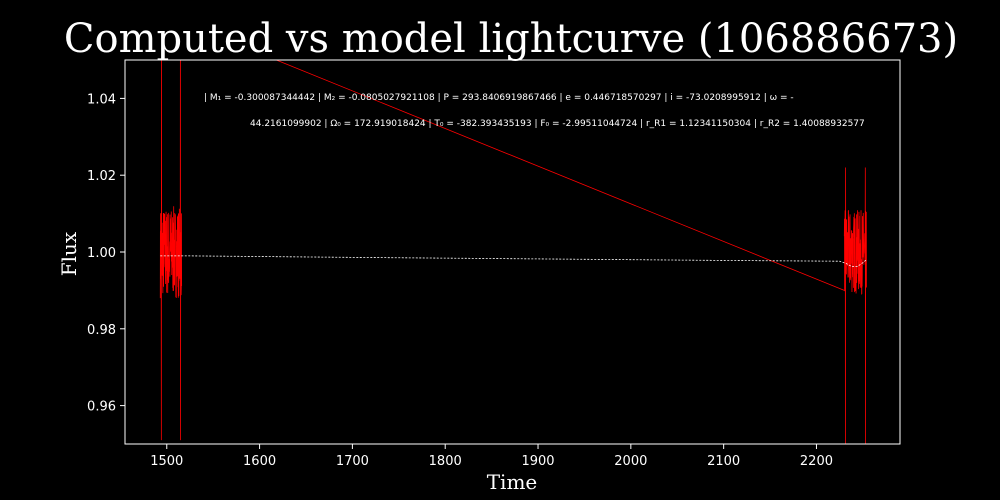 The height and width of the screenshot is (500, 1000). What do you see at coordinates (816, 461) in the screenshot?
I see `x-tick-label: 2200` at bounding box center [816, 461].